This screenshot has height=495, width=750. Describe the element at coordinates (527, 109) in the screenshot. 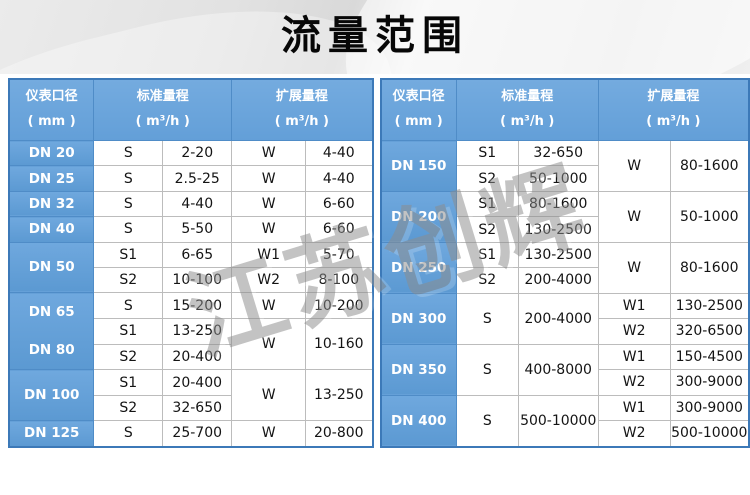

I see `col-header-standard-range: 标准量程 ( m³/h )` at that location.